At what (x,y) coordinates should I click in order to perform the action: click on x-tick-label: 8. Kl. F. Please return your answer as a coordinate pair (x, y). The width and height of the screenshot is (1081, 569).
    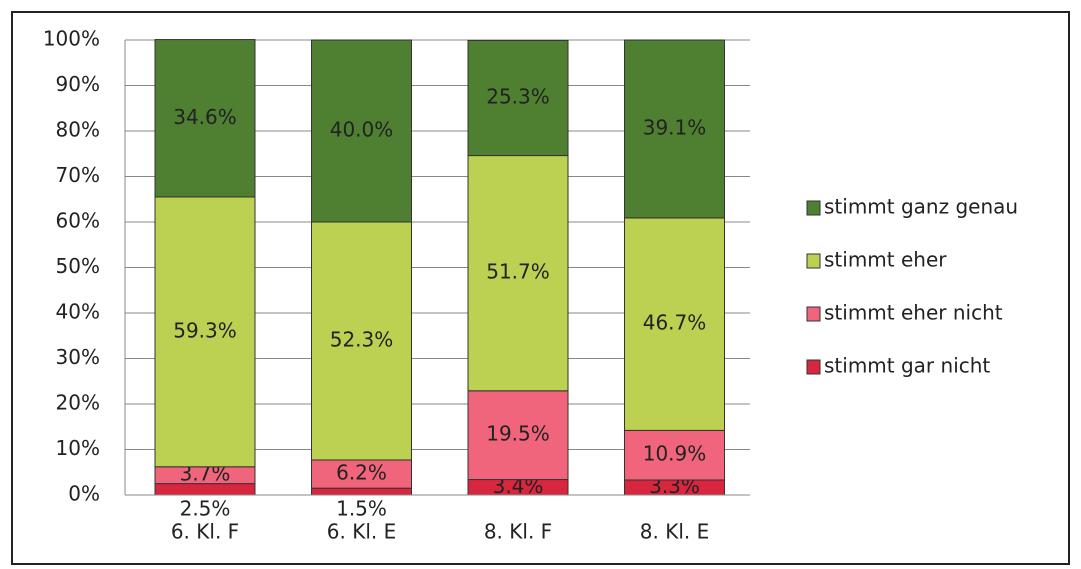
    Looking at the image, I should click on (518, 532).